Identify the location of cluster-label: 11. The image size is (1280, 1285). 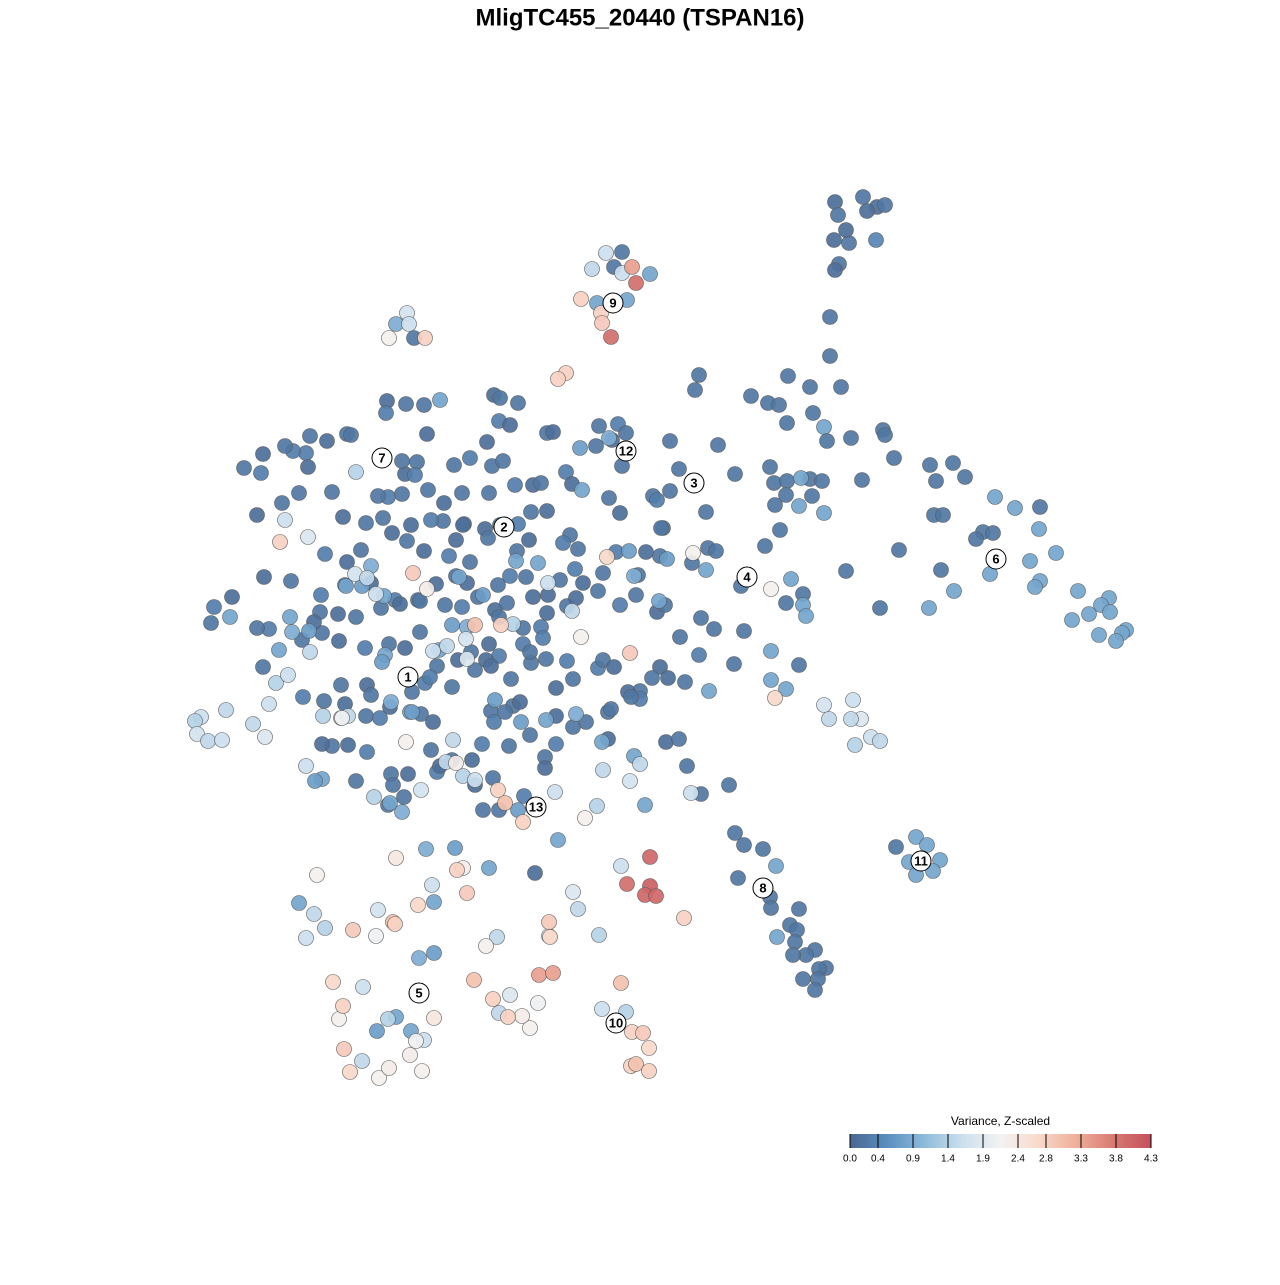
(921, 860).